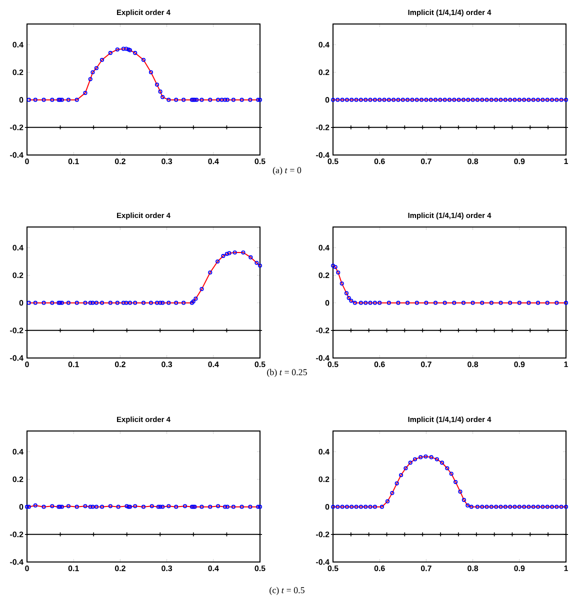 Image resolution: width=575 pixels, height=599 pixels. I want to click on text: (b) t = 0.25, so click(287, 373).